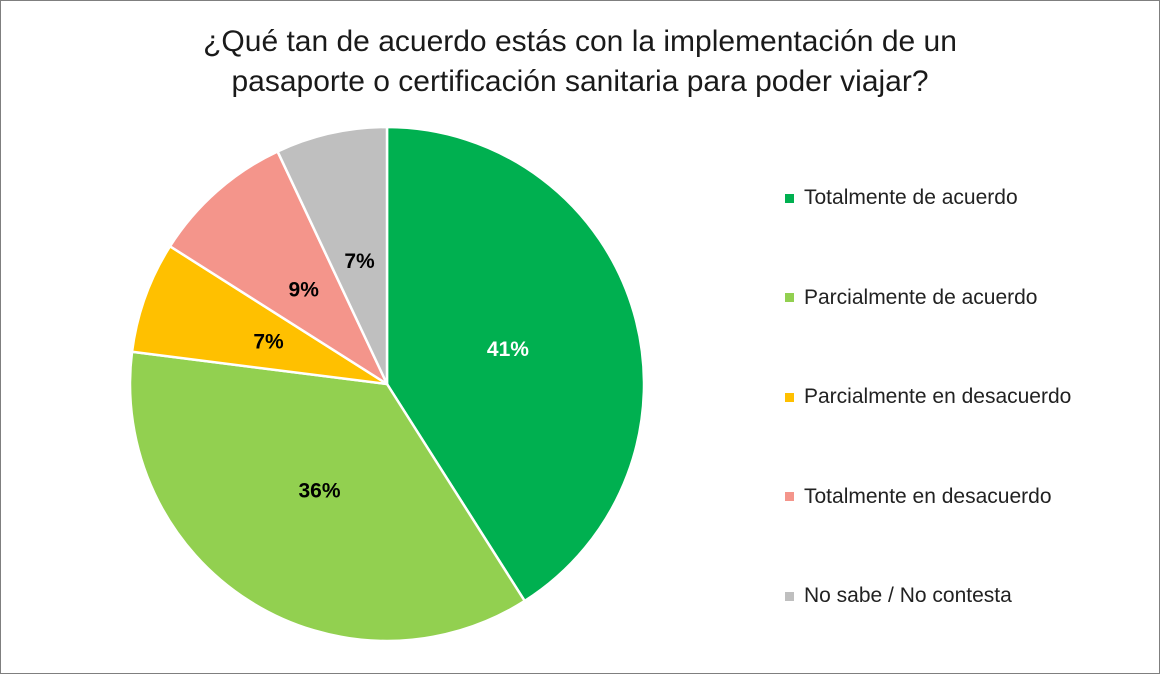 The height and width of the screenshot is (674, 1160). I want to click on legend-item: Totalmente en desacuerdo, so click(918, 497).